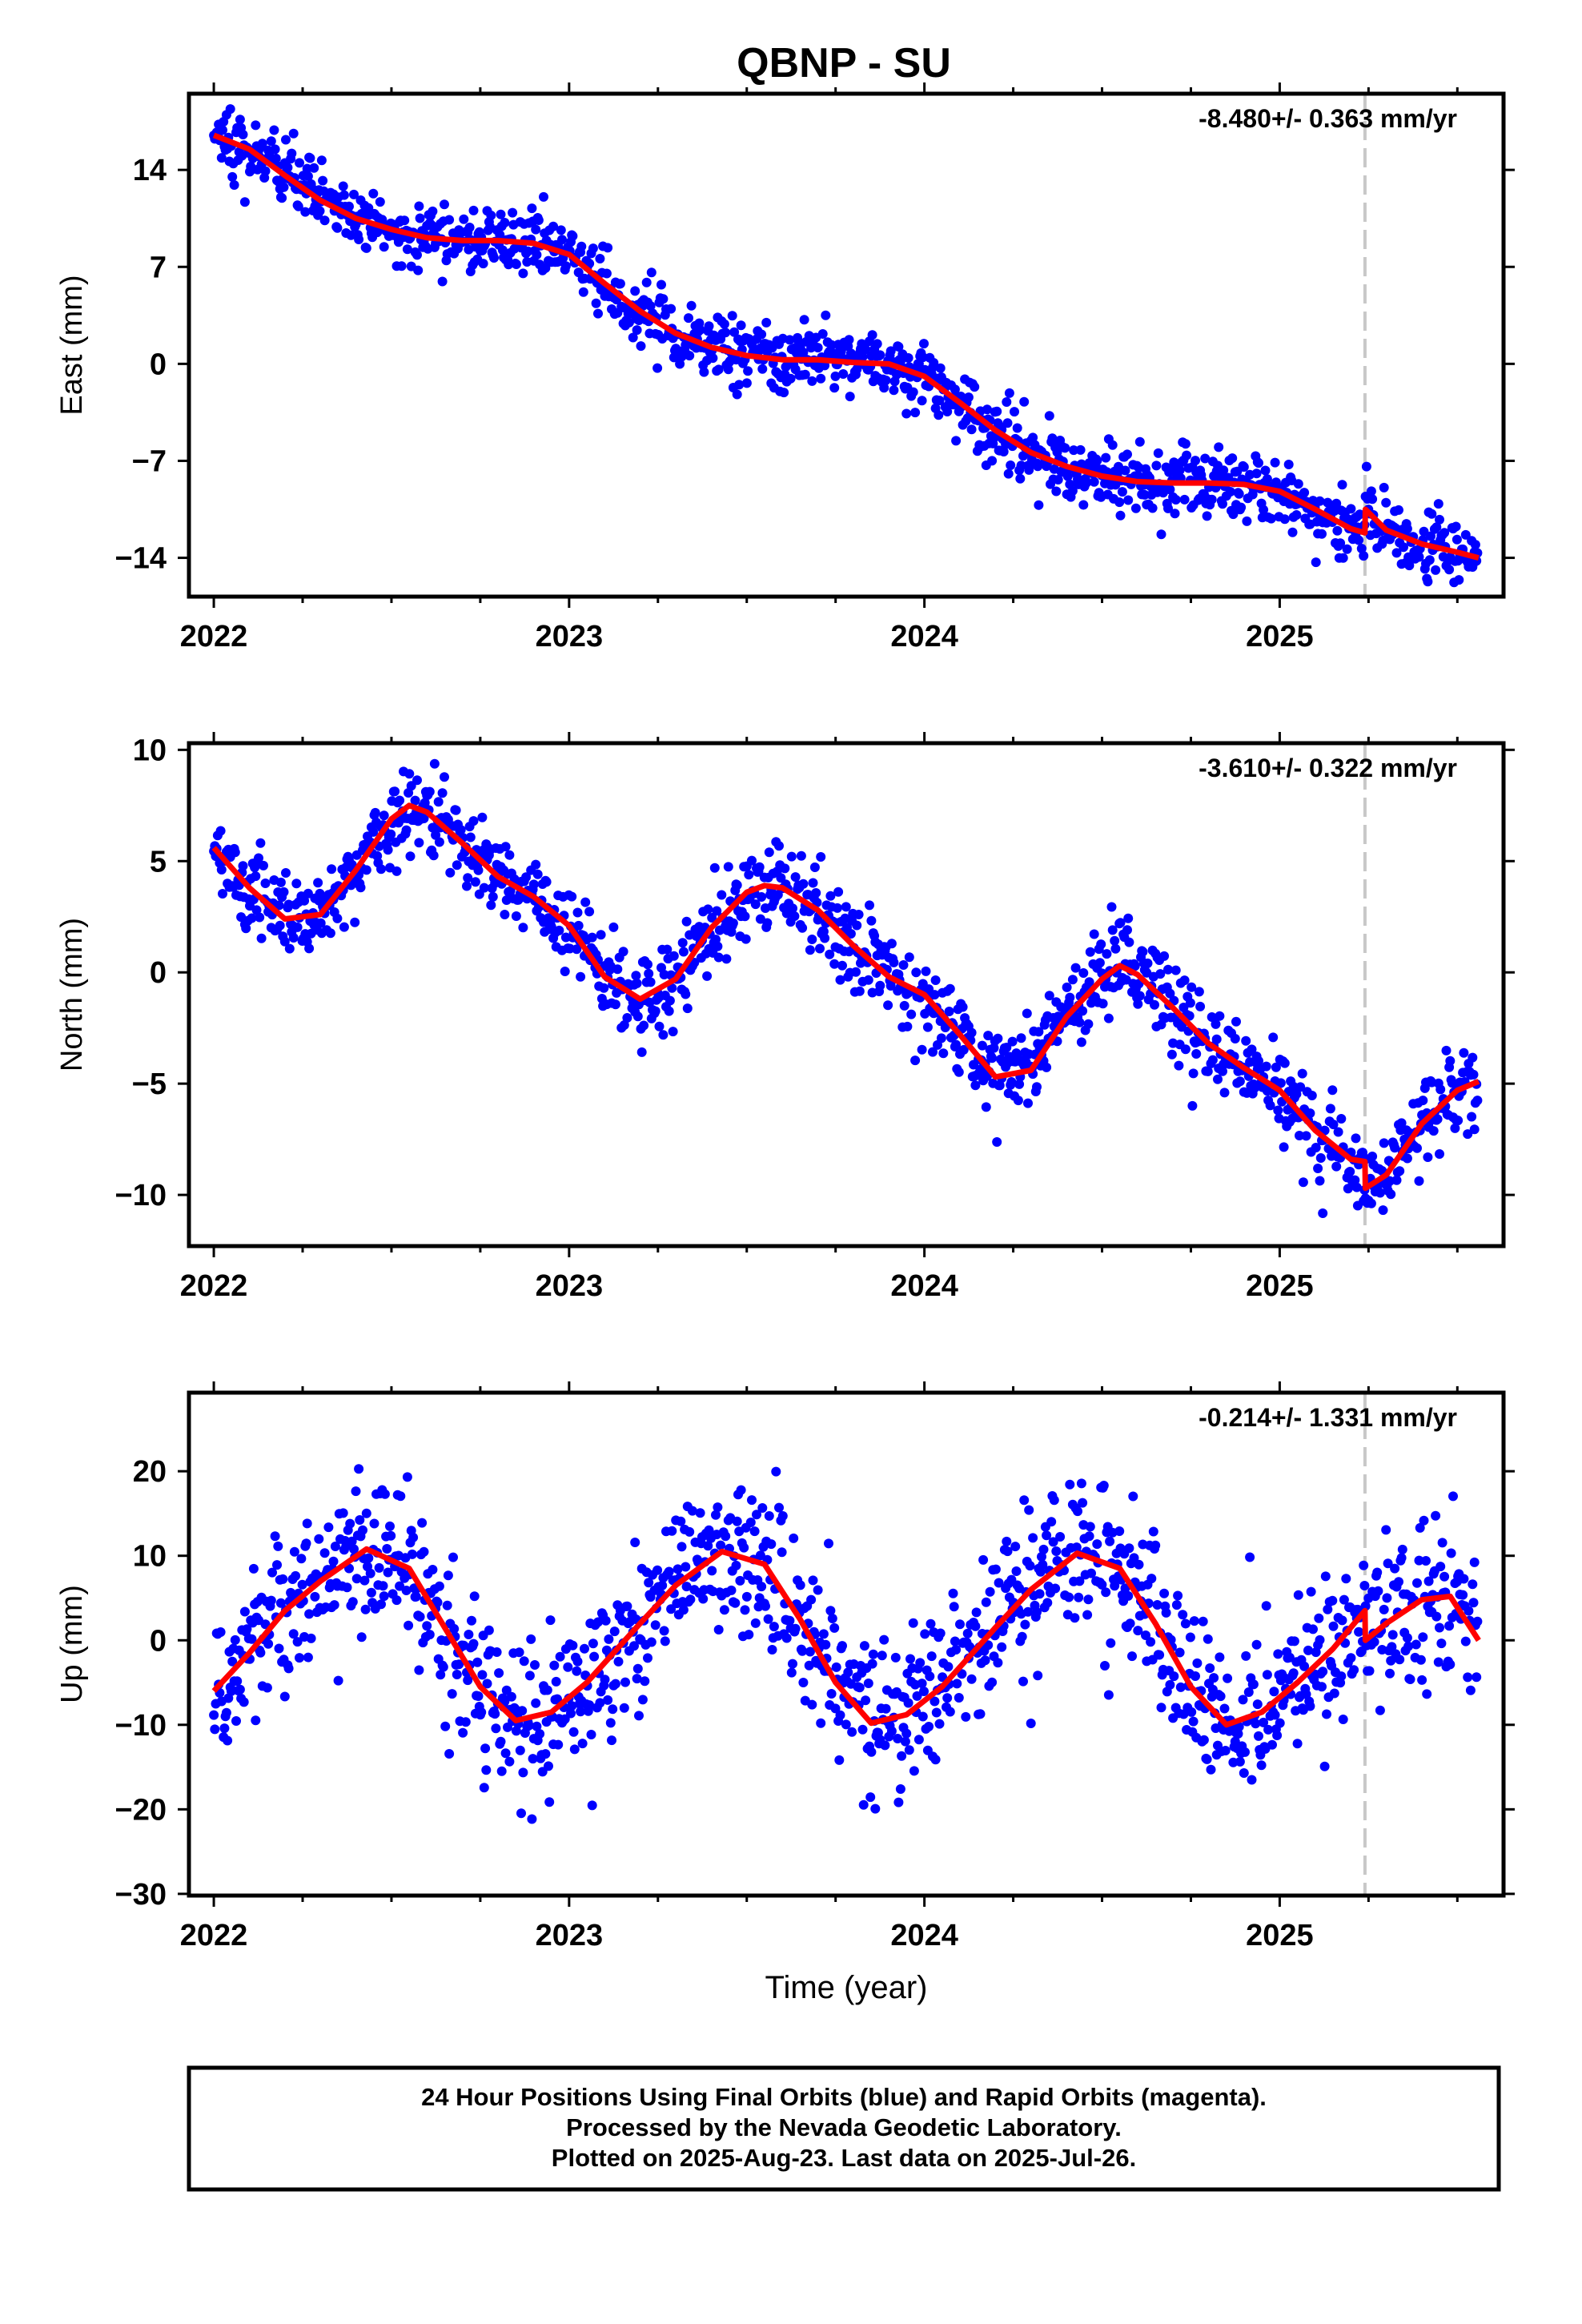 The height and width of the screenshot is (2324, 1582). I want to click on y-tick-label: 0, so click(158, 364).